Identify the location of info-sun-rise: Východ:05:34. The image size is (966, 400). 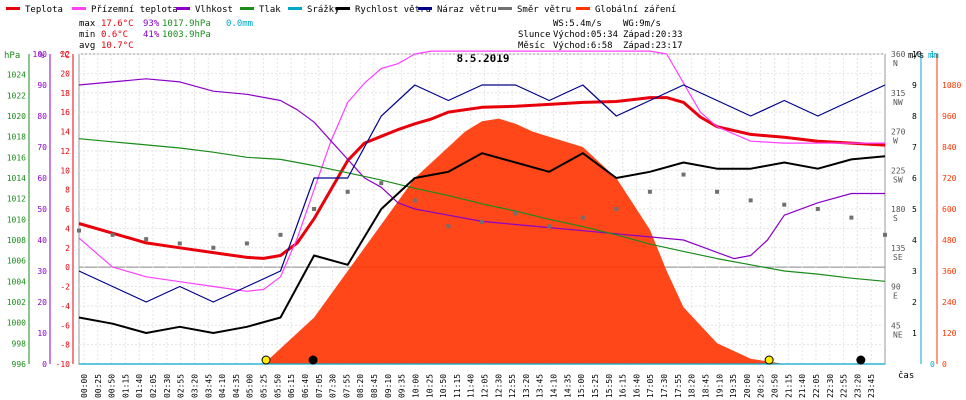
(585, 35).